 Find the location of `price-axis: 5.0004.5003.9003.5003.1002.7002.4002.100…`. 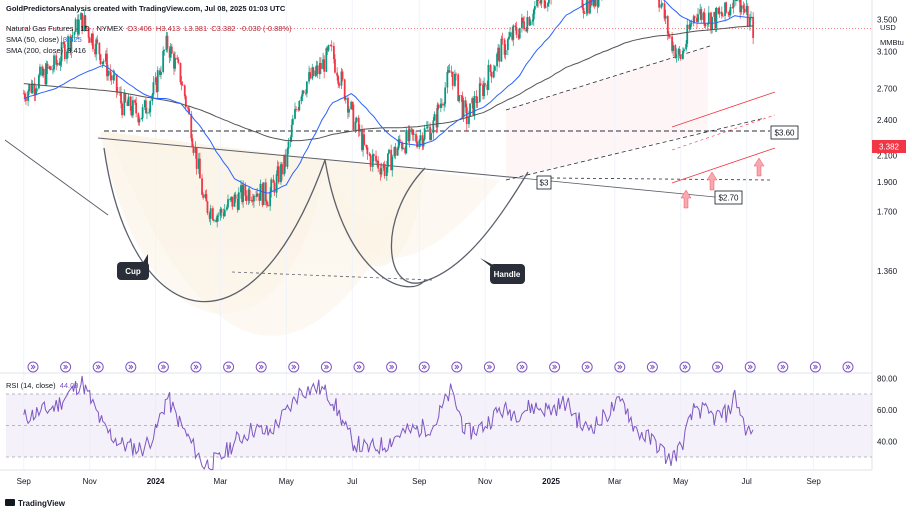

price-axis: 5.0004.5003.9003.5003.1002.7002.4002.100… is located at coordinates (887, 145).